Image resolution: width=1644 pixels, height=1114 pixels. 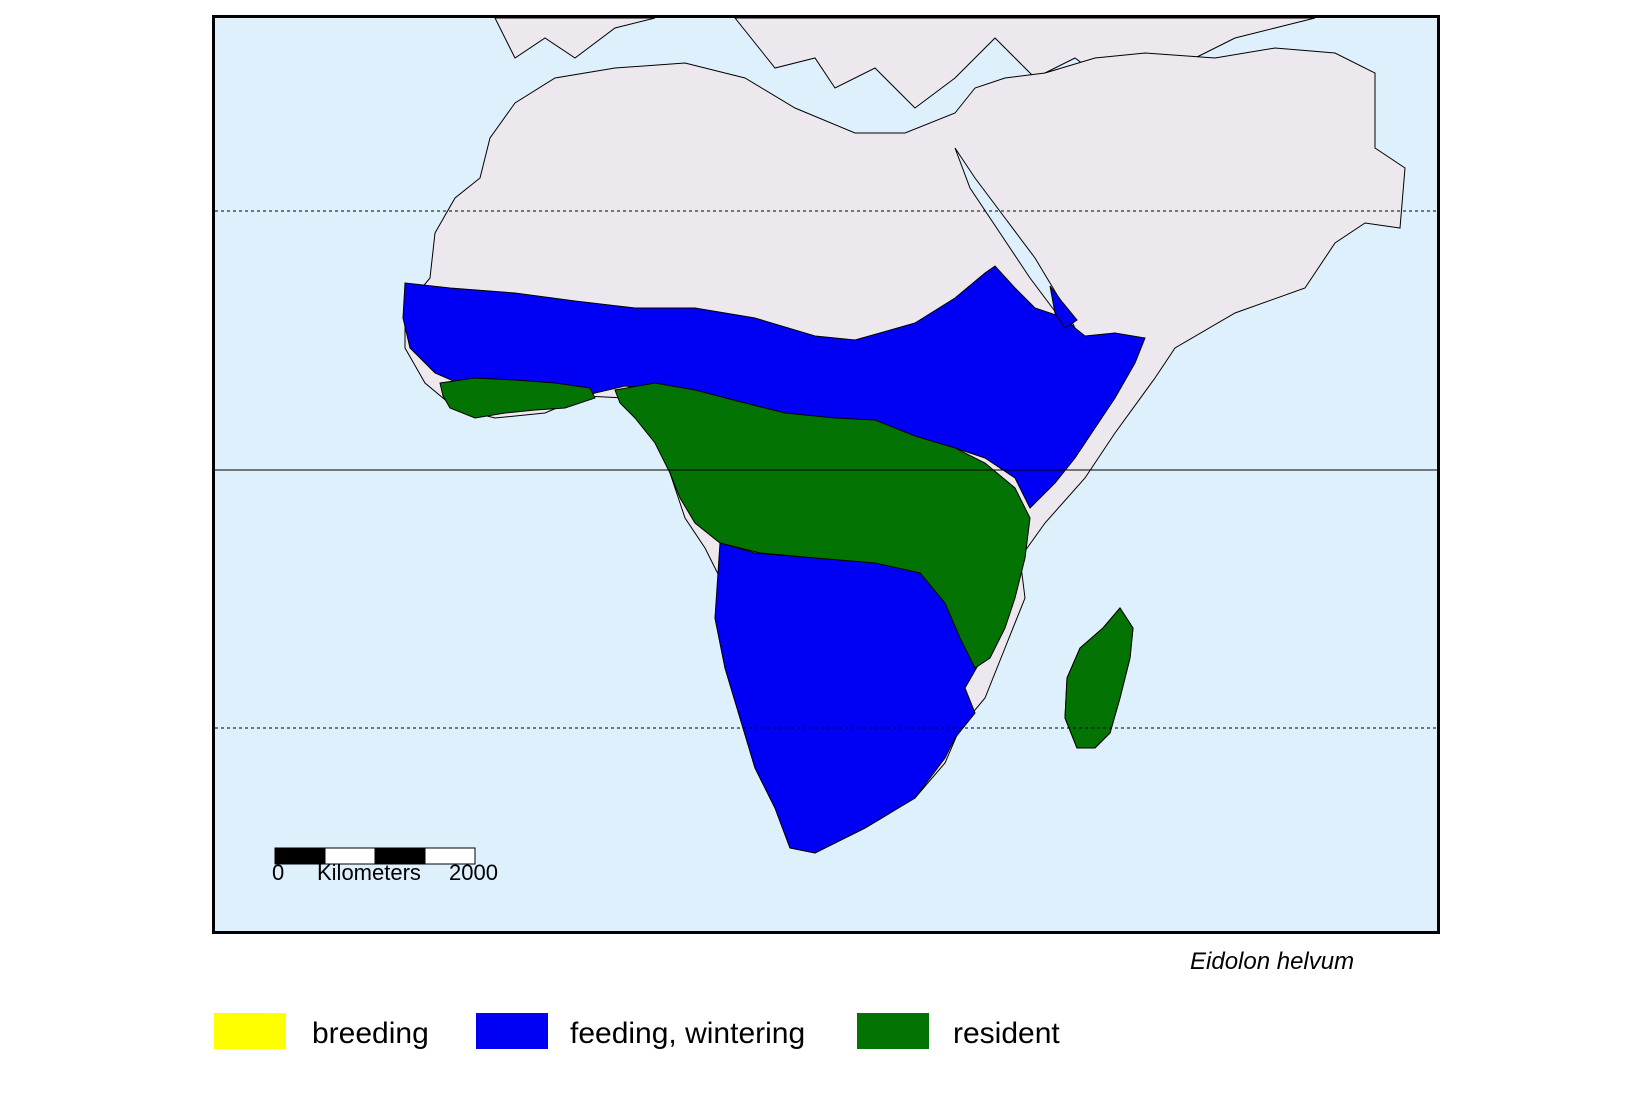 I want to click on legend-swatch-feeding, so click(x=512, y=1031).